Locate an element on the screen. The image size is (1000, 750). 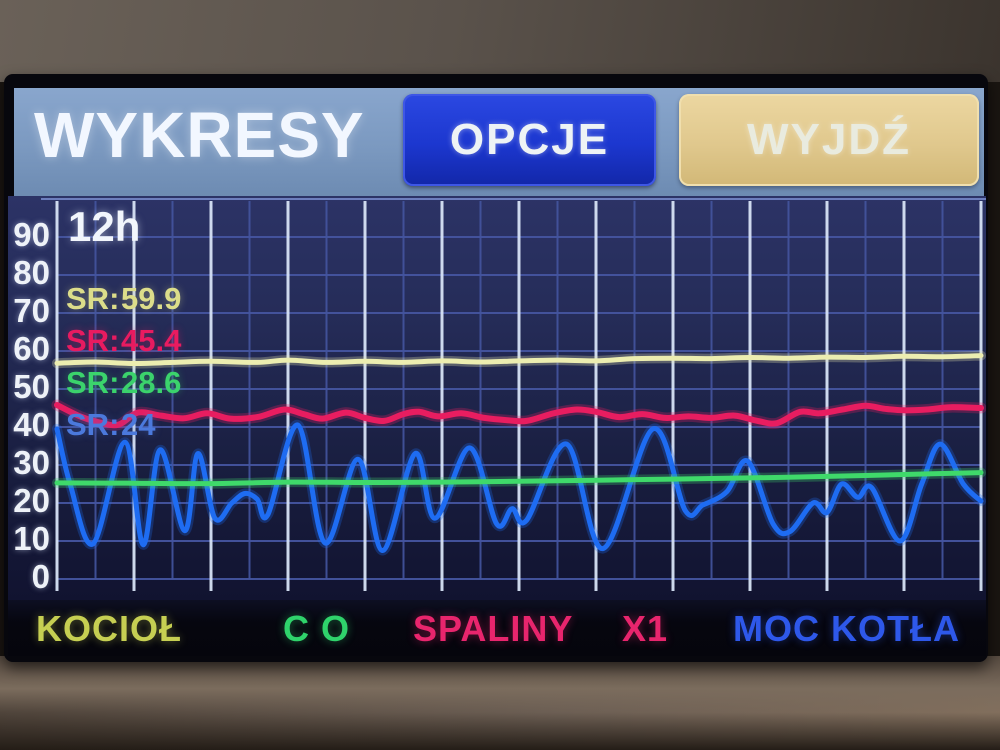
exit-button: WYJDŹ is located at coordinates (829, 140).